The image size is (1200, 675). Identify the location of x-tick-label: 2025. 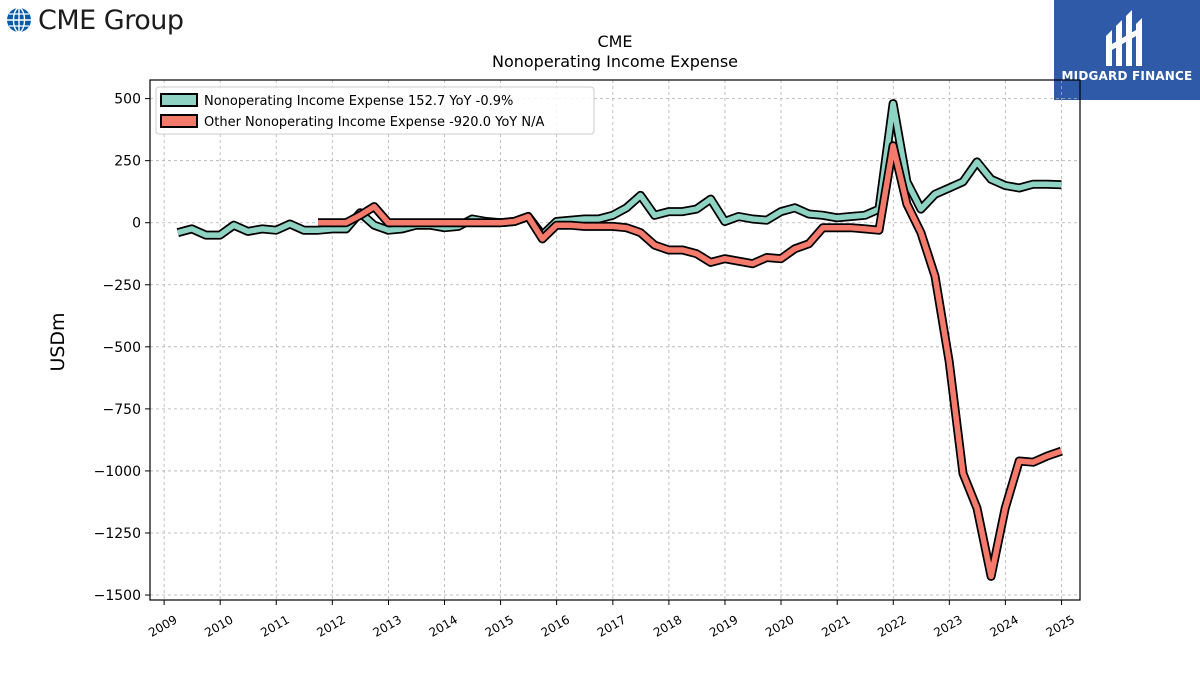
(1060, 625).